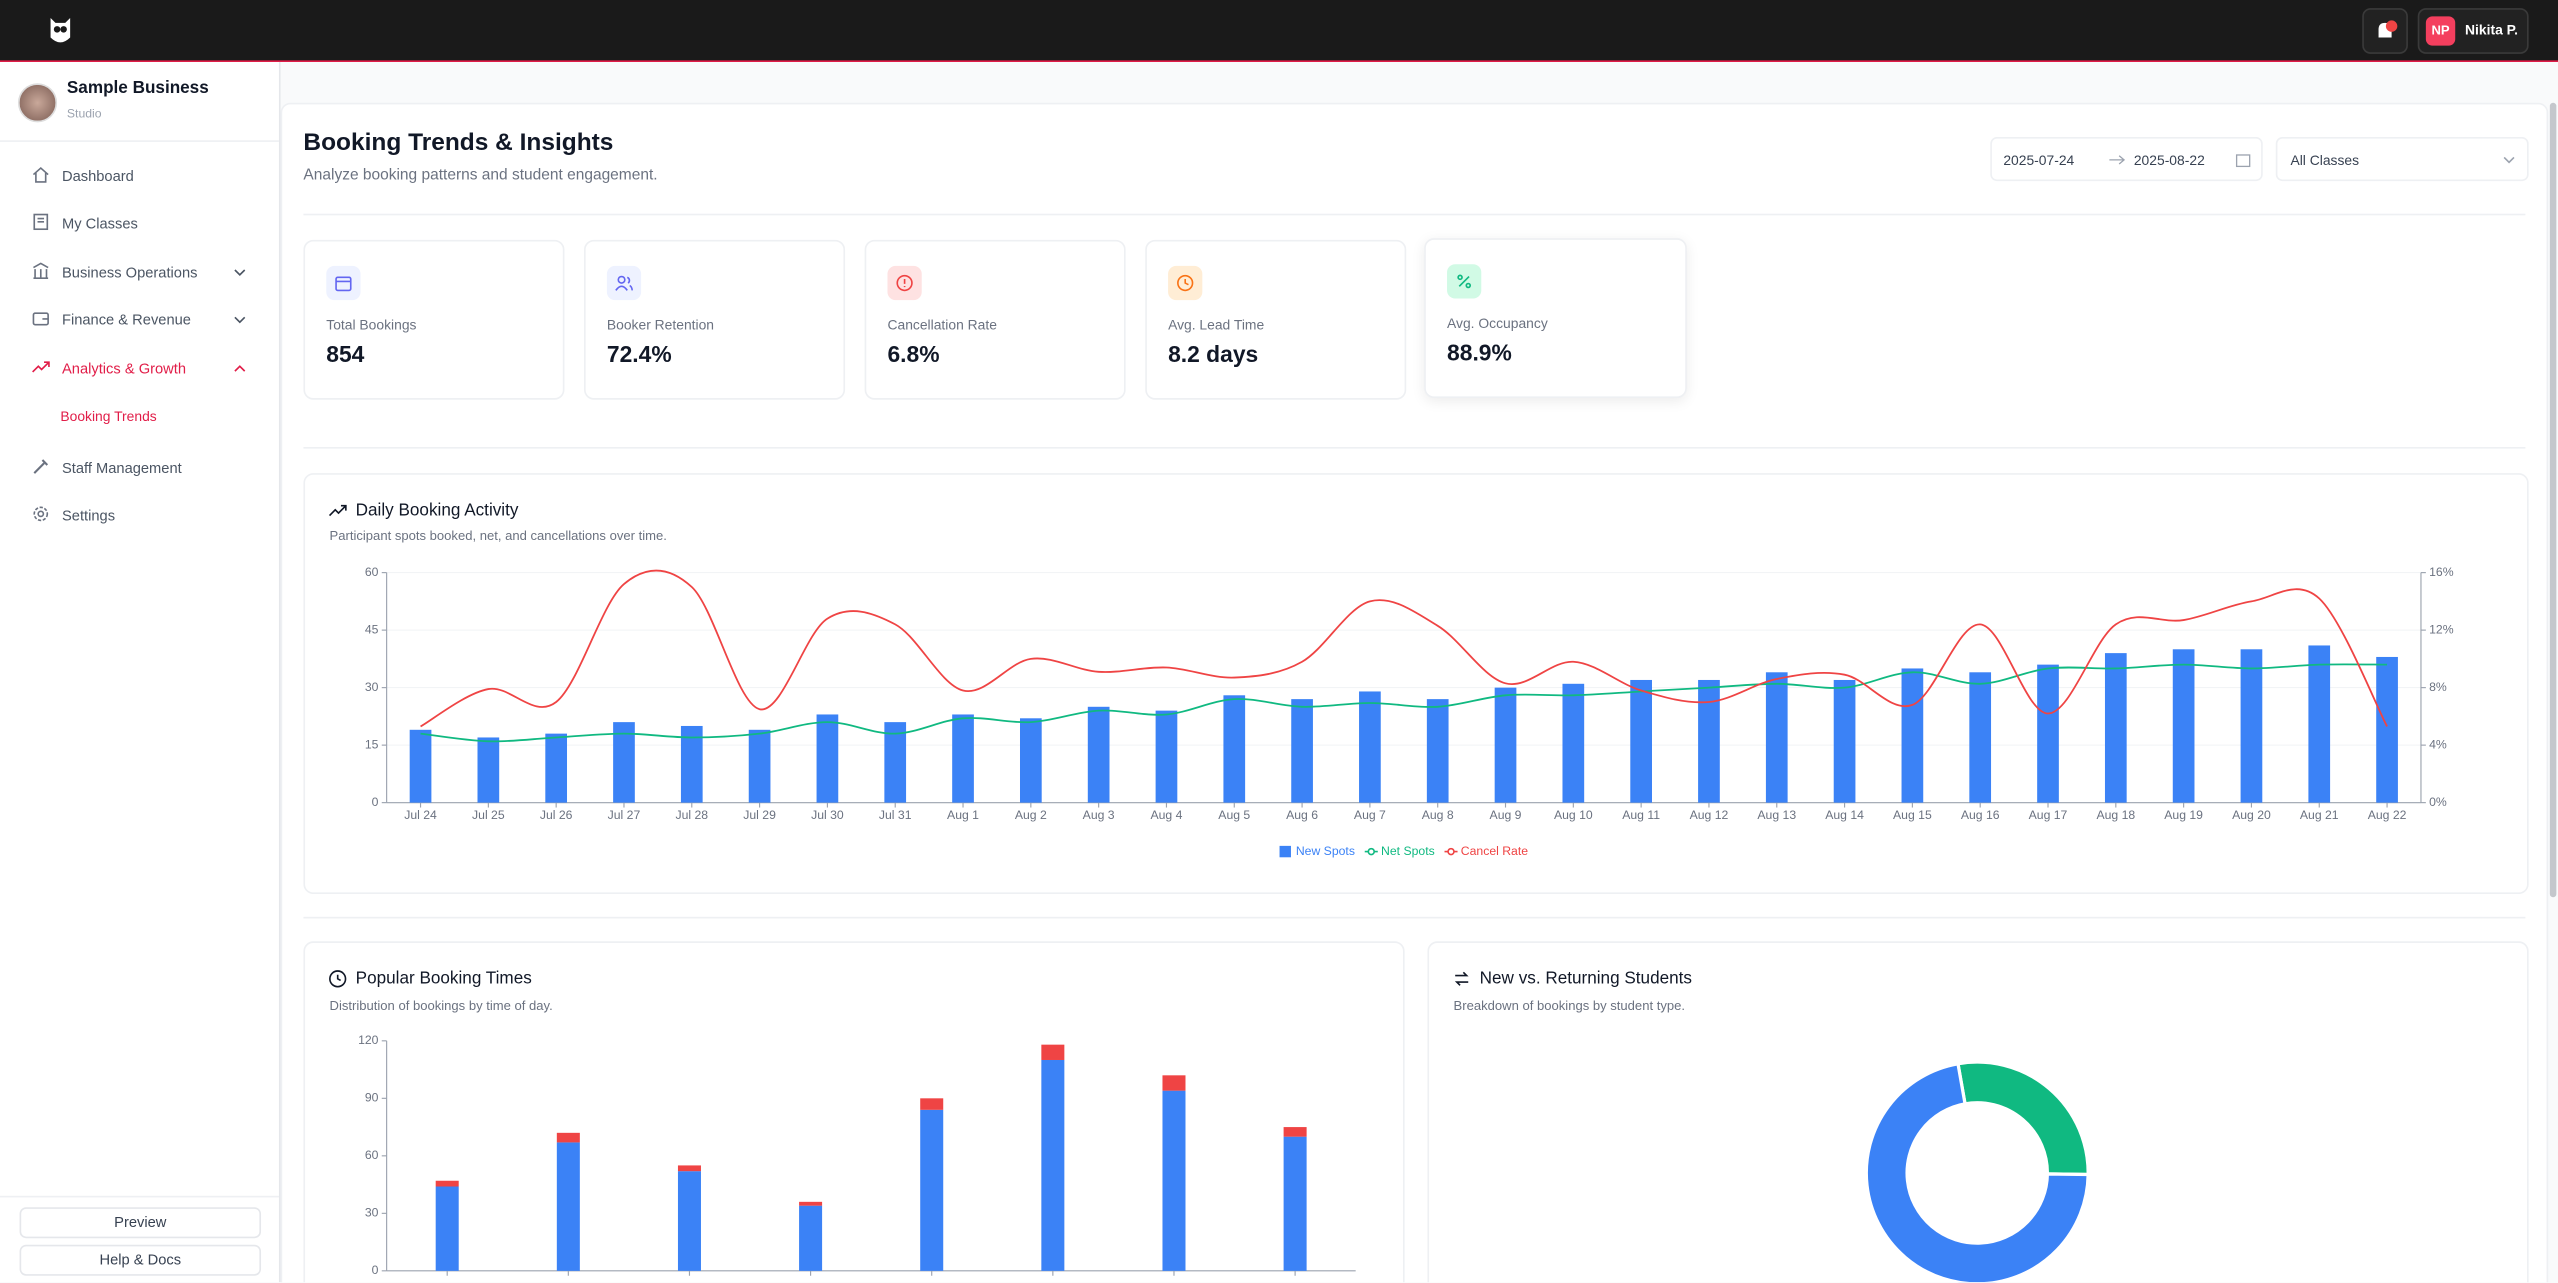 The image size is (2558, 1283). Describe the element at coordinates (2388, 29) in the screenshot. I see `bell-icon` at that location.